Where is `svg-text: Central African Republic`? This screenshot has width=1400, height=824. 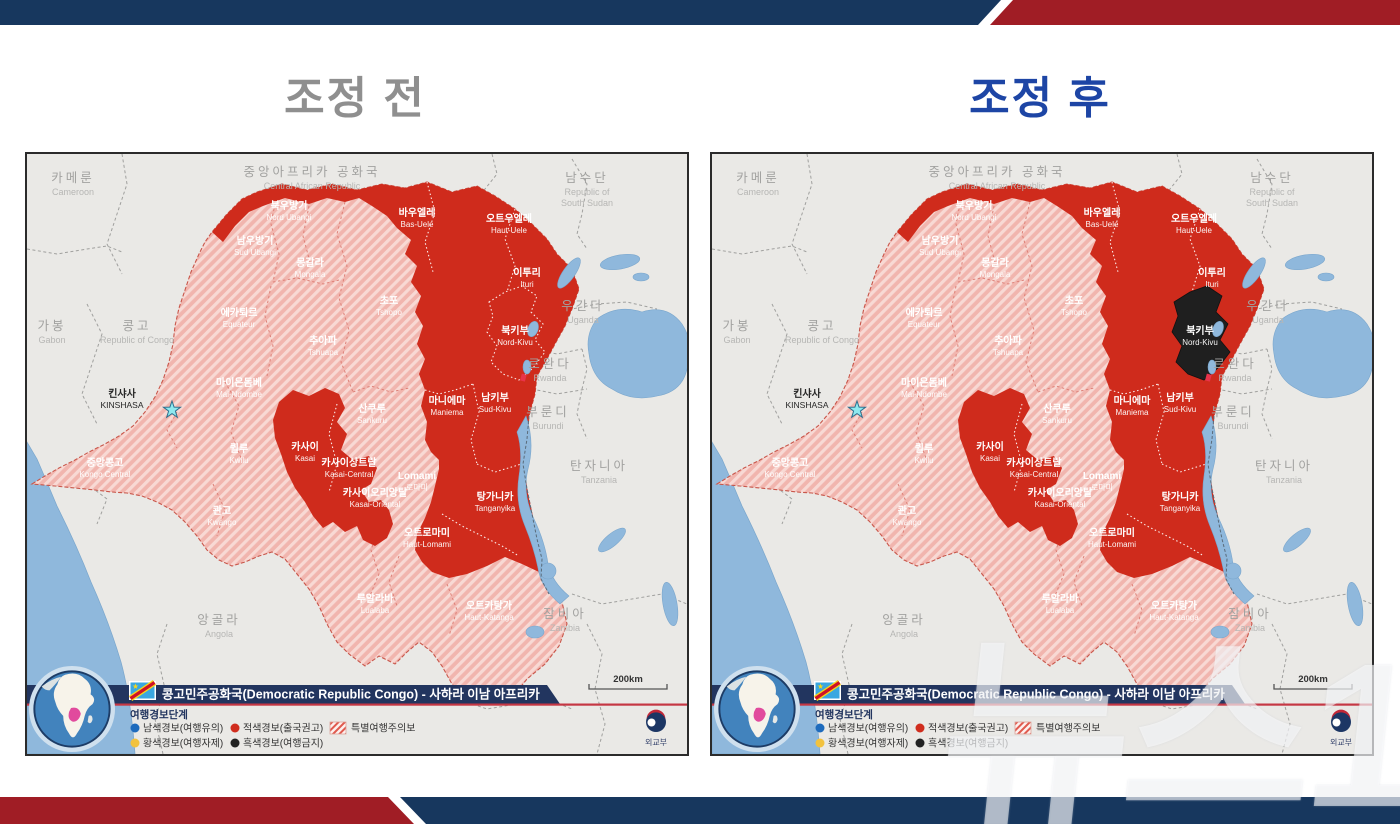
svg-text: Central African Republic is located at coordinates (997, 186).